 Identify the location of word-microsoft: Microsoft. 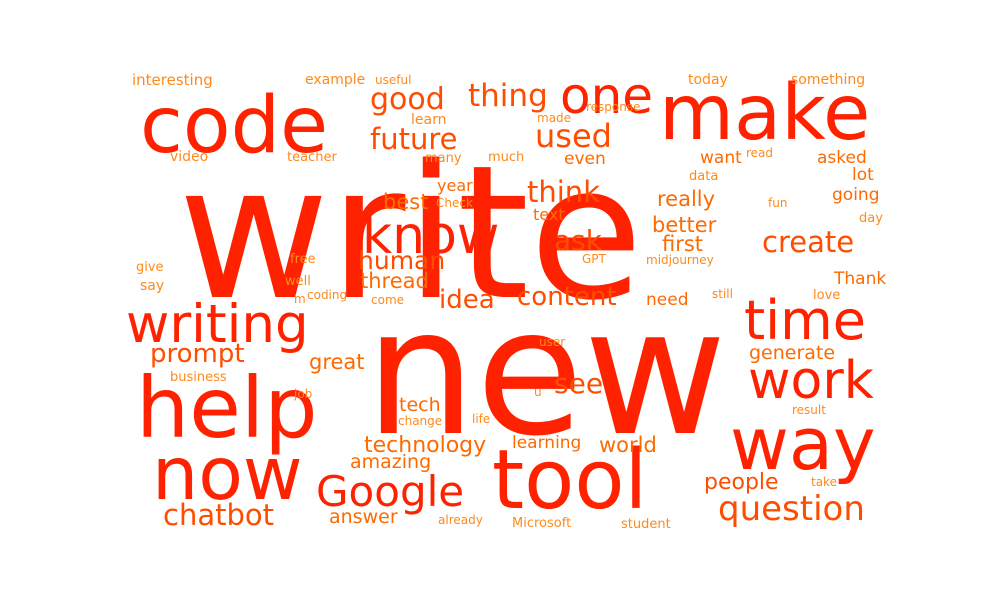
(541, 523).